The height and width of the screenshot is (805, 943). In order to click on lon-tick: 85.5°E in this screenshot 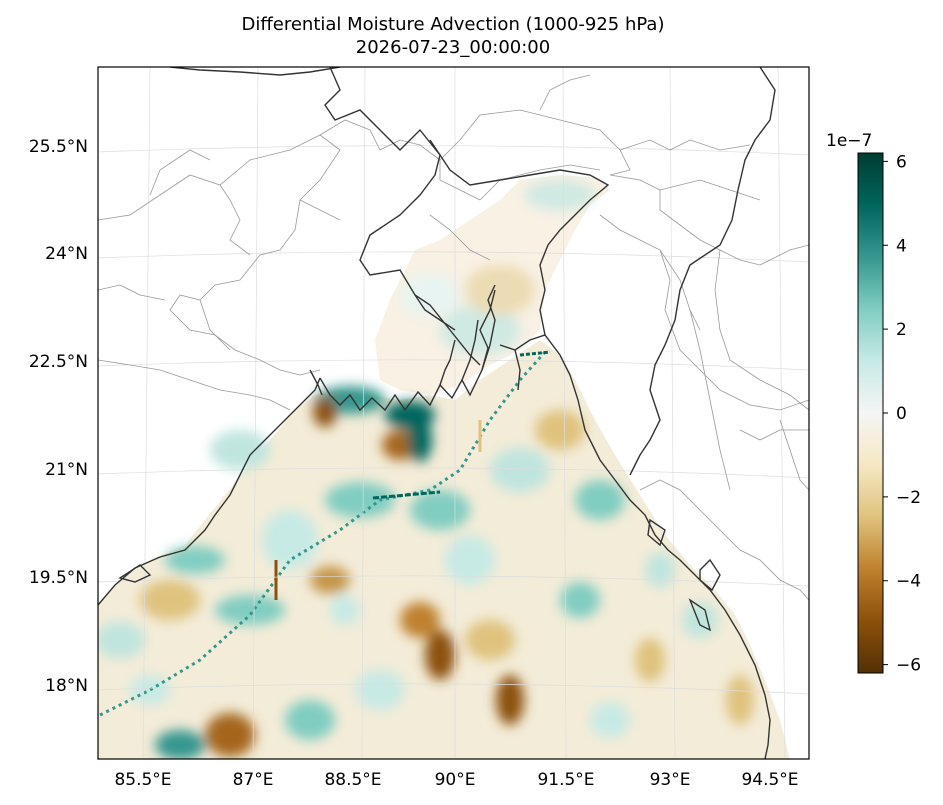, I will do `click(142, 780)`.